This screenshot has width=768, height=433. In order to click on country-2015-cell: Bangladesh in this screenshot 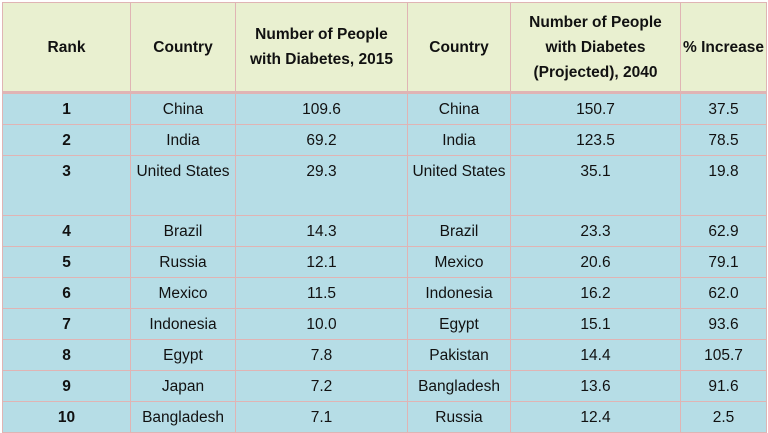, I will do `click(183, 417)`.